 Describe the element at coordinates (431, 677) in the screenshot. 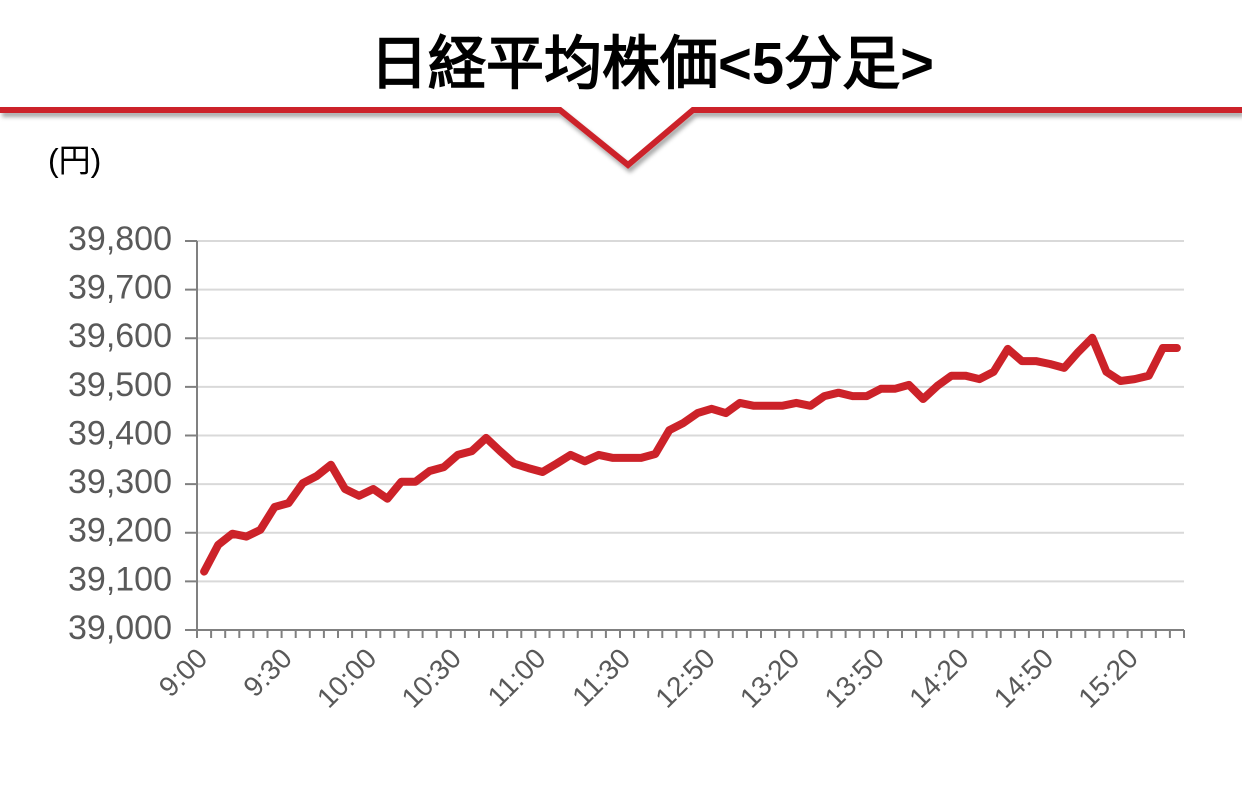

I see `x-tick-label: 10:30` at that location.